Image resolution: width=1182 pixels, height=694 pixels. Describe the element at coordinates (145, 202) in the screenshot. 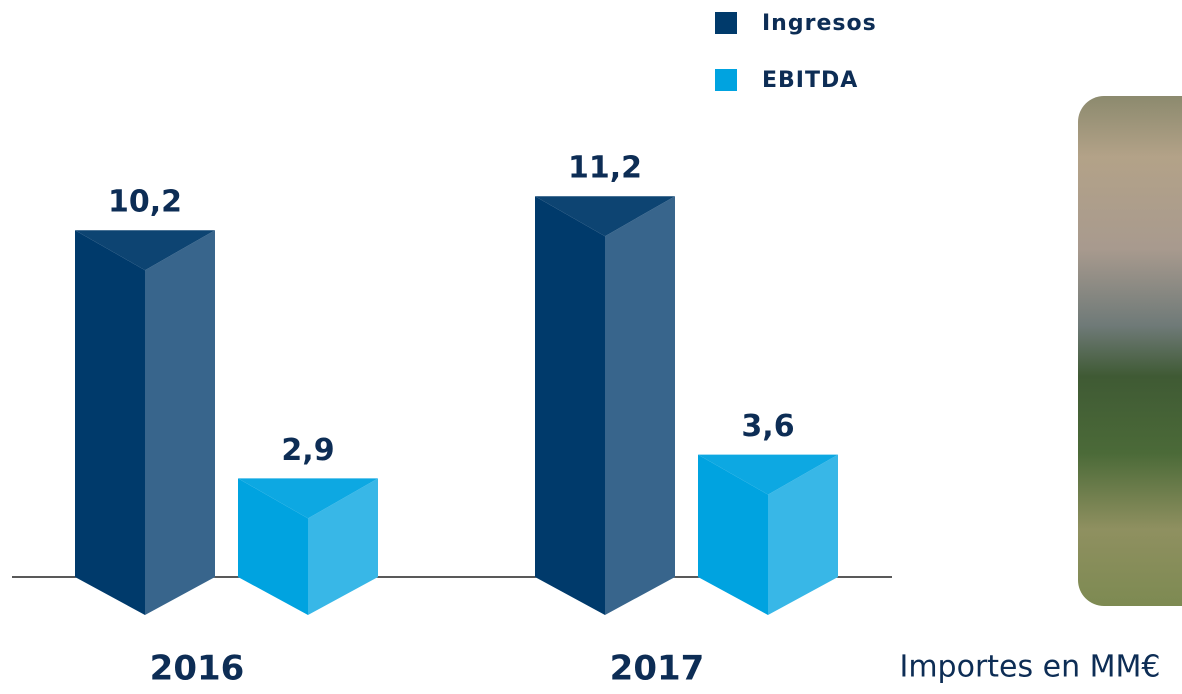

I see `value-label: 10,2` at that location.